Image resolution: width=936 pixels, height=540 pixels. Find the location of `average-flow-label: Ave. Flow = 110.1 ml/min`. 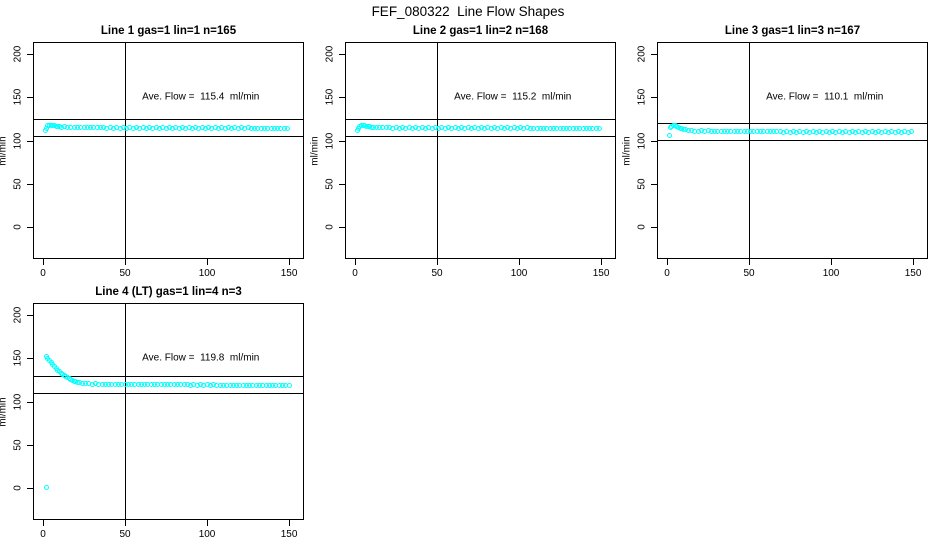

average-flow-label: Ave. Flow = 110.1 ml/min is located at coordinates (825, 97).